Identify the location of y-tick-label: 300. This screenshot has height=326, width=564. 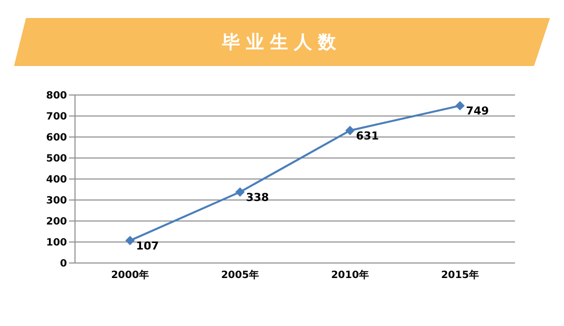
(57, 201).